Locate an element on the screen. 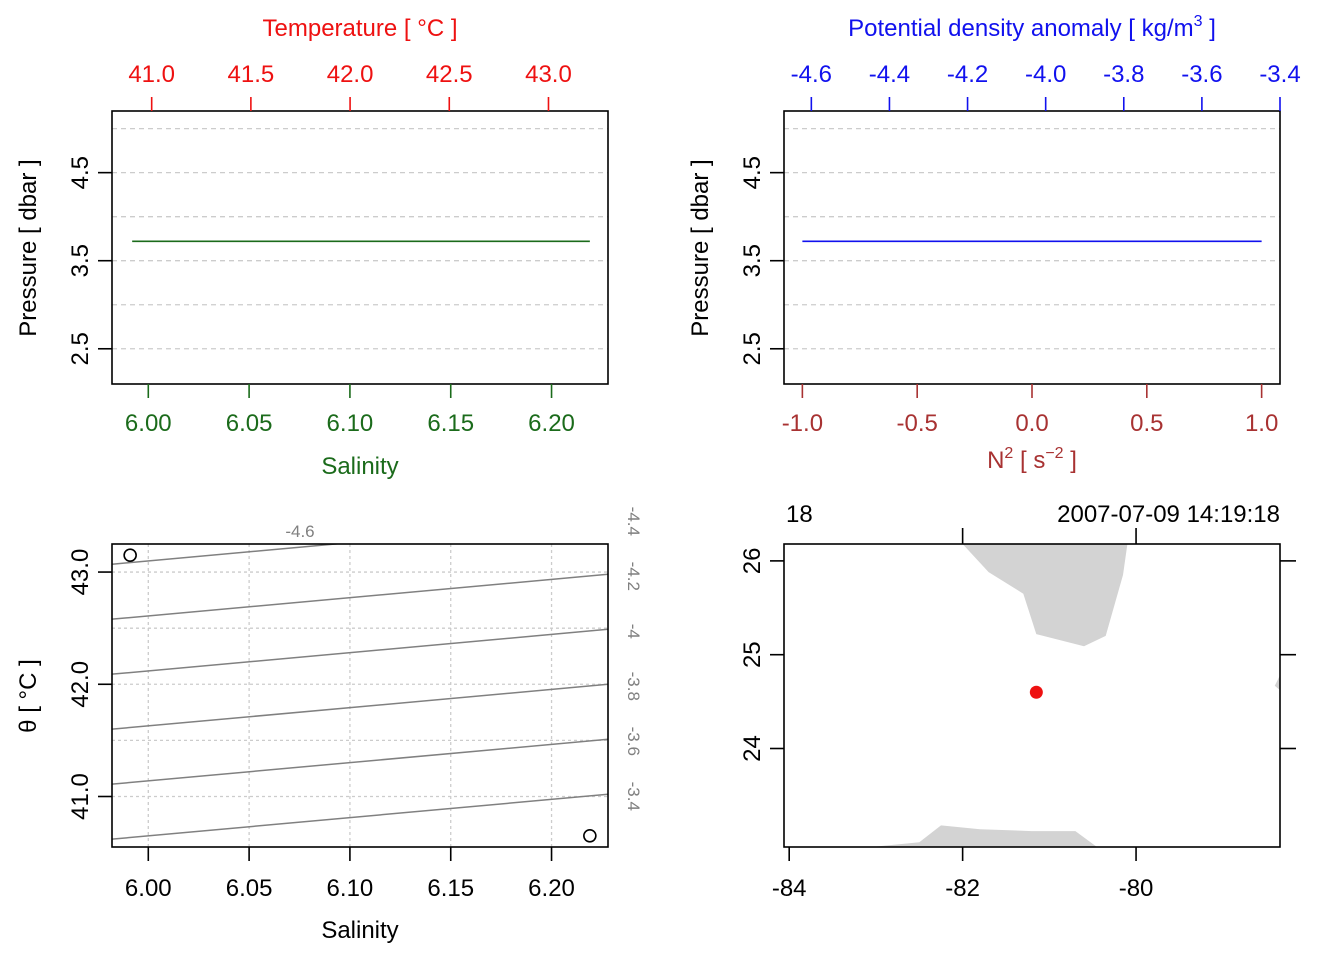  temperature-tick-label: 41.5 is located at coordinates (251, 74).